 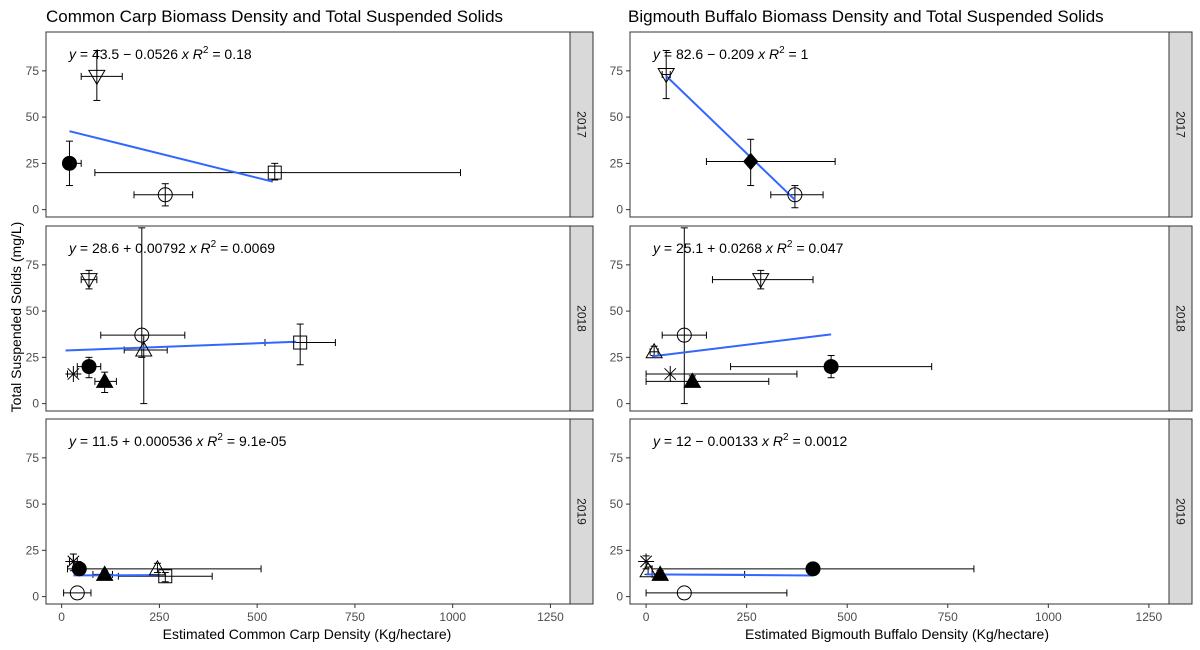 I want to click on regression-equation: y = 82.6 − 0.209 x R2 = 1, so click(x=730, y=53).